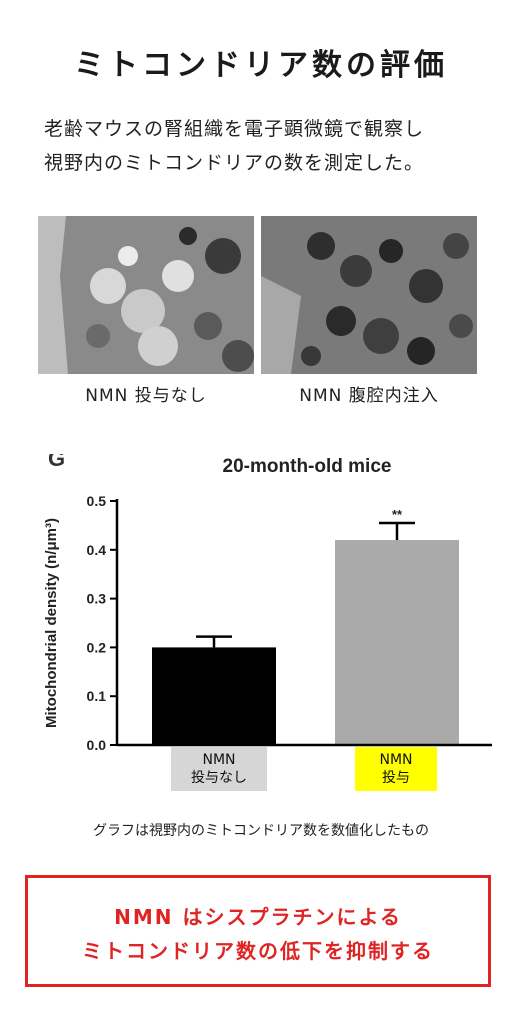 The image size is (522, 1024). Describe the element at coordinates (261, 65) in the screenshot. I see `page-title: ミトコンドリア数の評価` at that location.